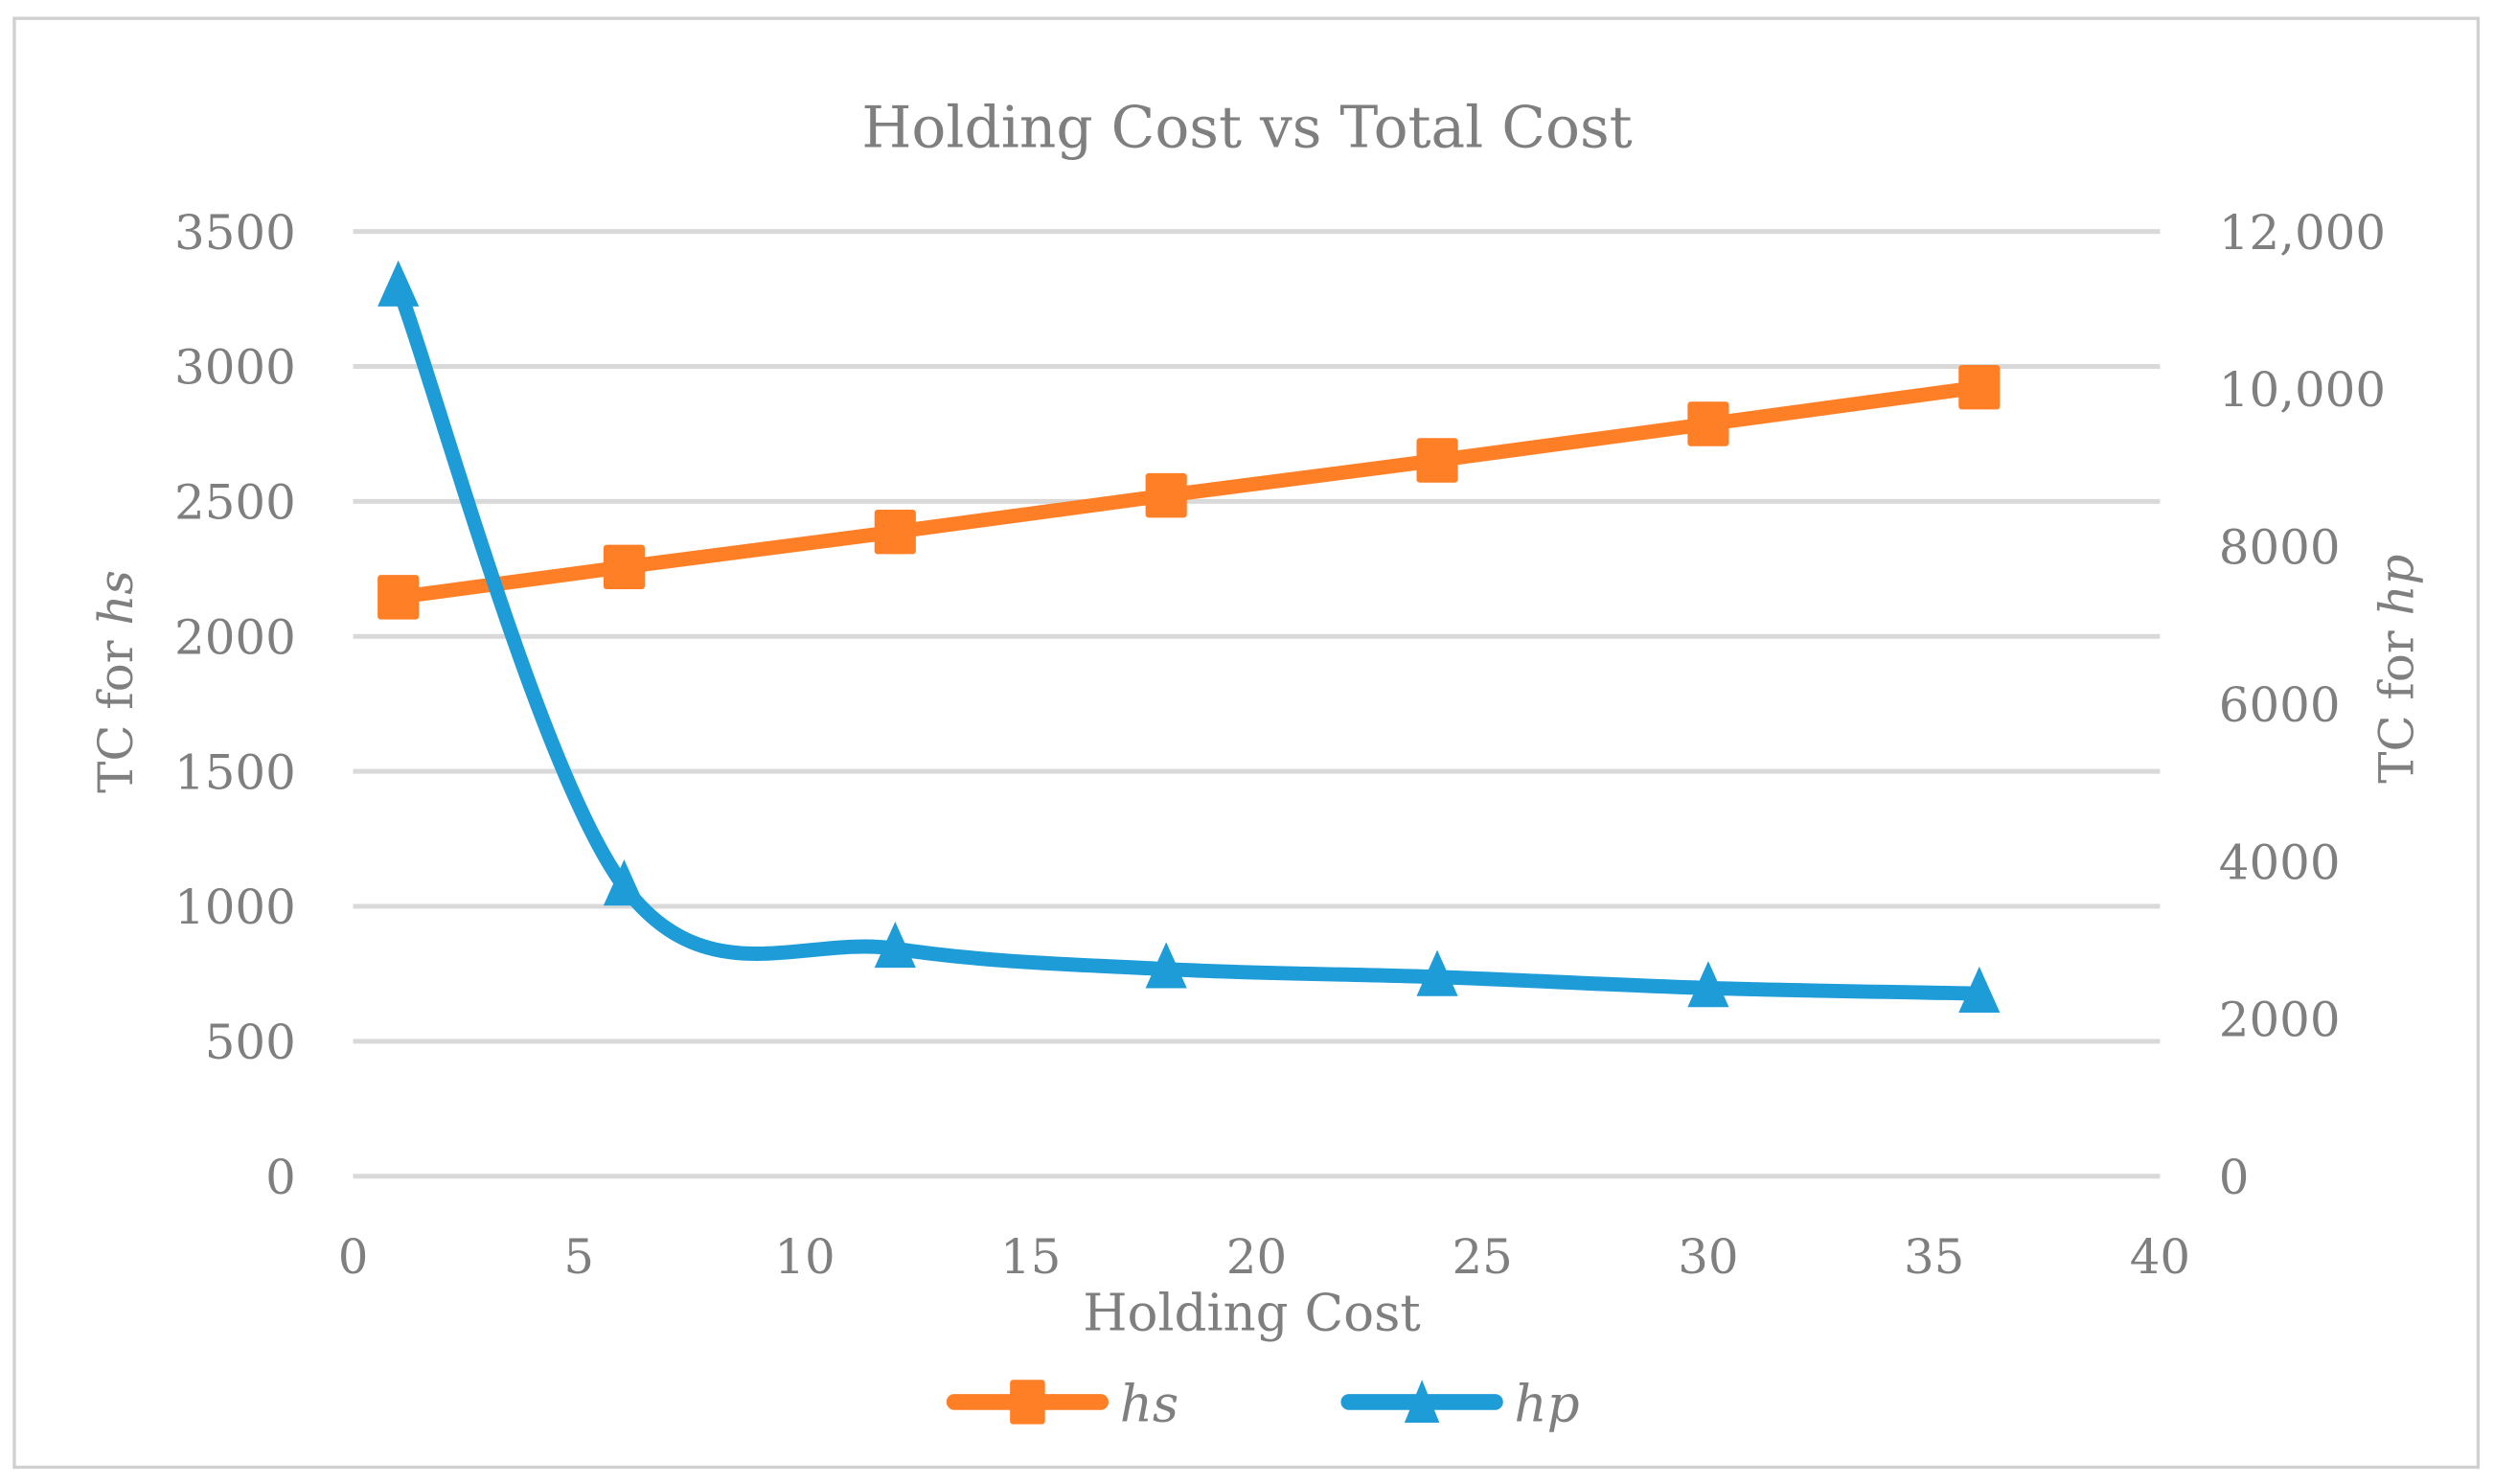 The width and height of the screenshot is (2494, 1484). I want to click on x-tick-label: 15, so click(1030, 1257).